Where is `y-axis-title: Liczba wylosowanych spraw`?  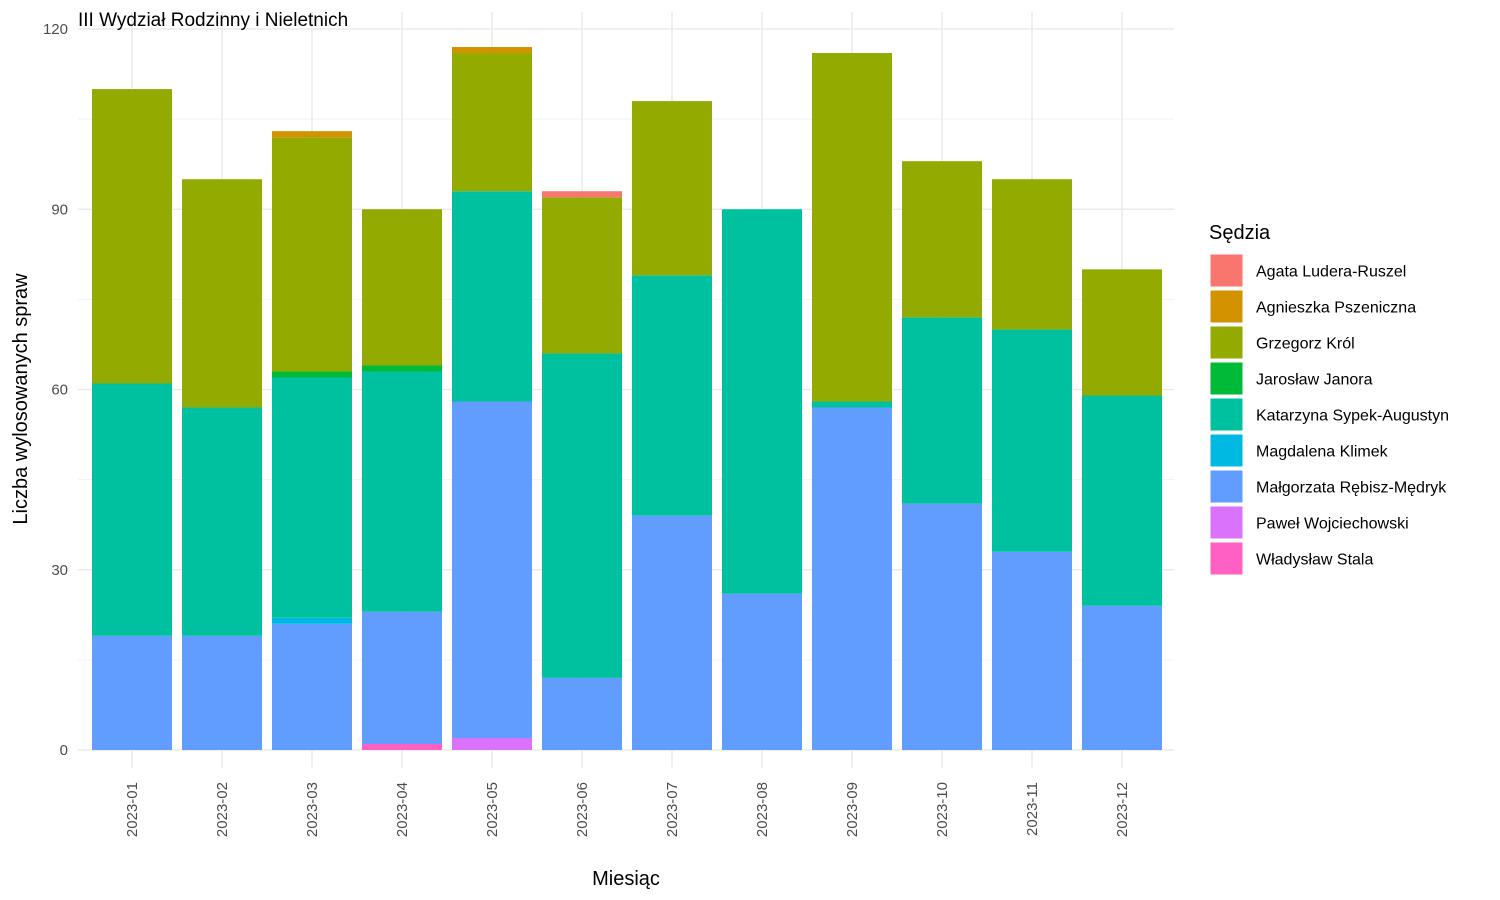 y-axis-title: Liczba wylosowanych spraw is located at coordinates (21, 399).